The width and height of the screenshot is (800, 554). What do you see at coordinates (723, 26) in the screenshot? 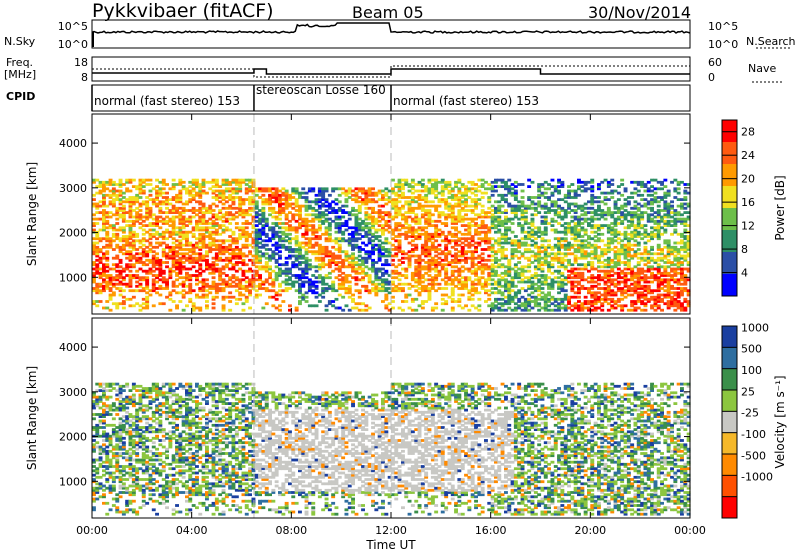
I see `noise-tick-right-top: 10^5` at bounding box center [723, 26].